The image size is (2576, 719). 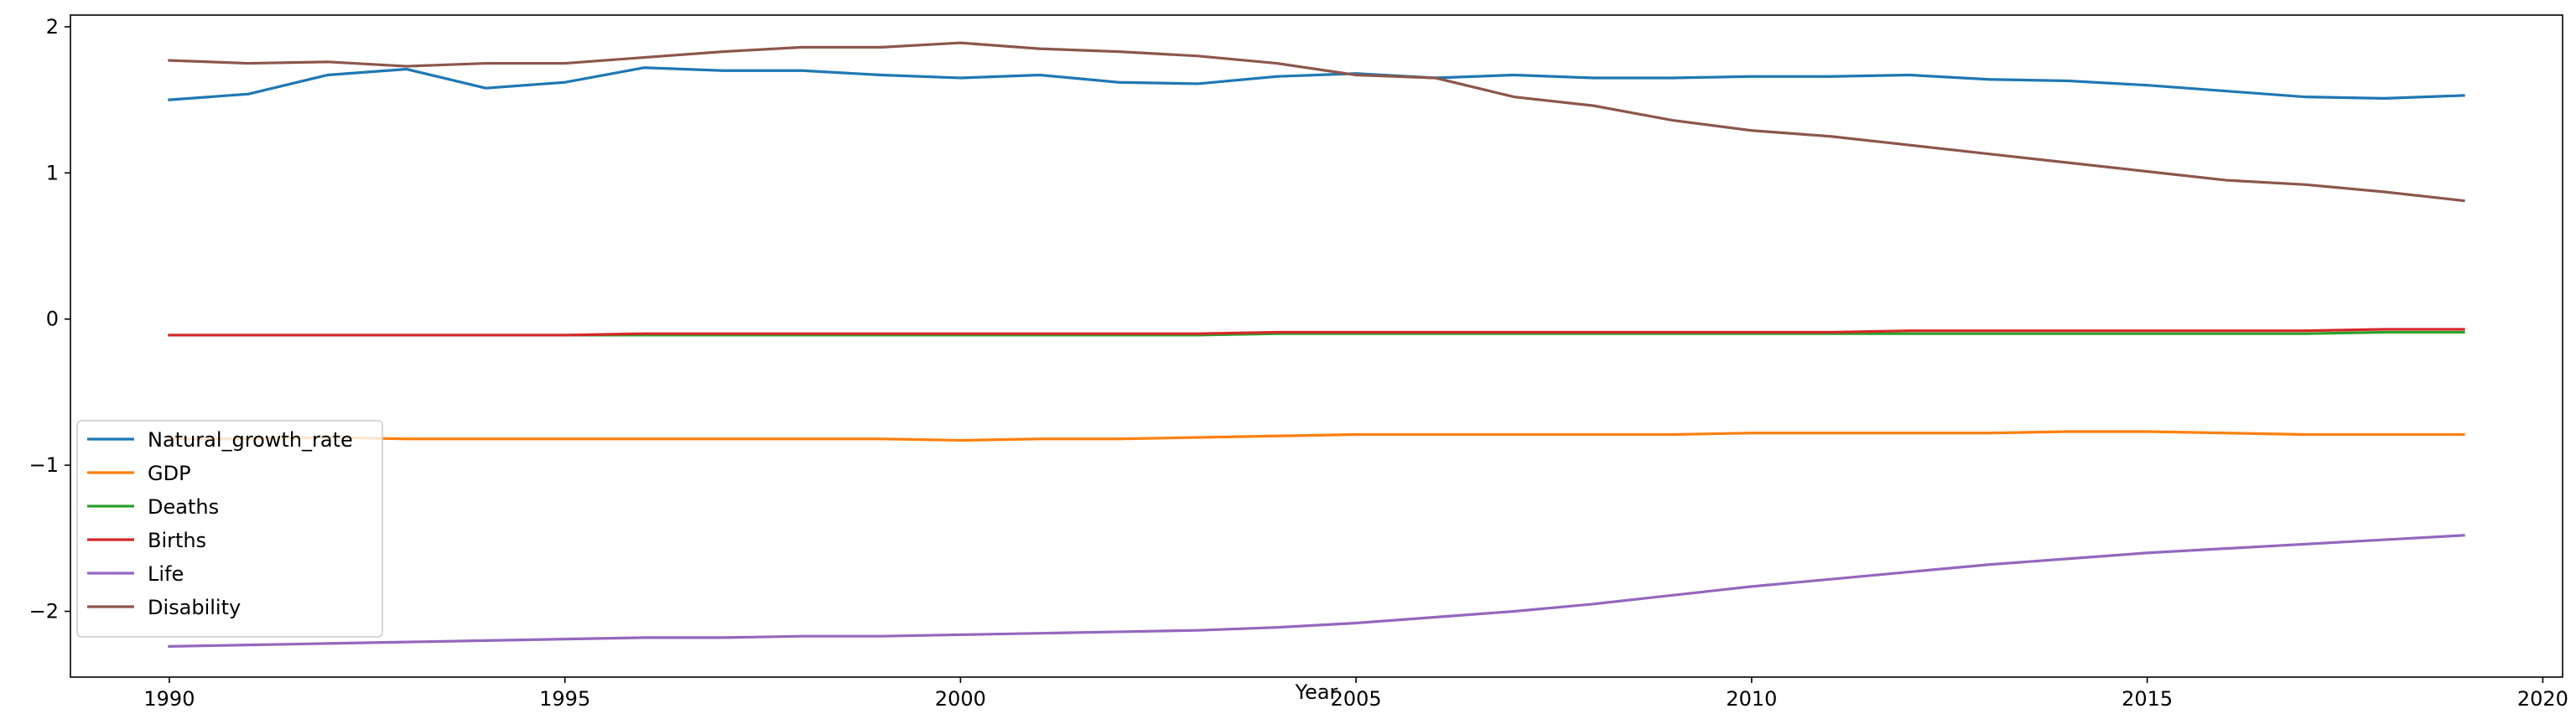 I want to click on x-tick-label: 2010, so click(x=1751, y=699).